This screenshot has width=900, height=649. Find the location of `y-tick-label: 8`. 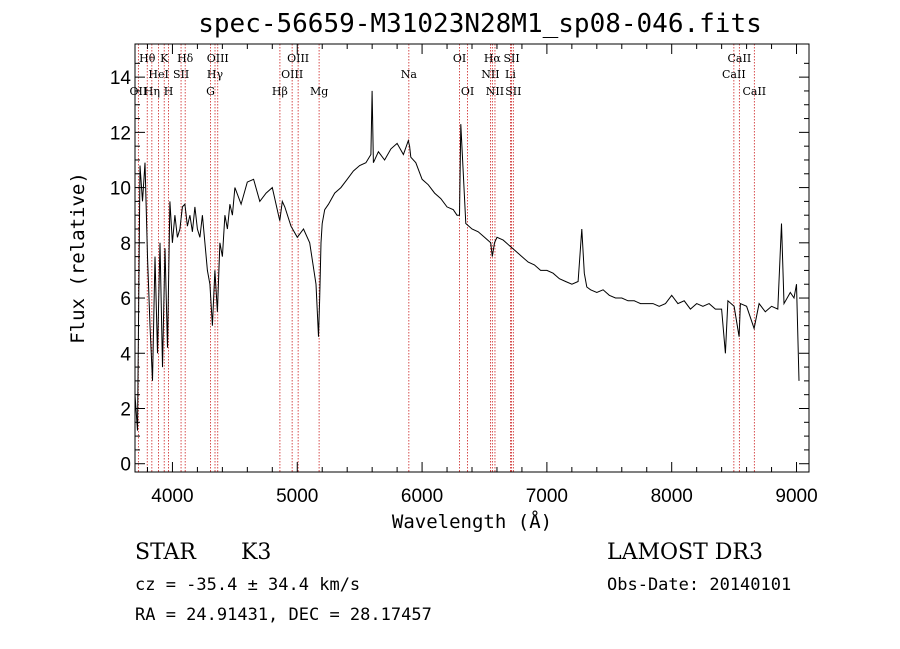

y-tick-label: 8 is located at coordinates (125, 244).